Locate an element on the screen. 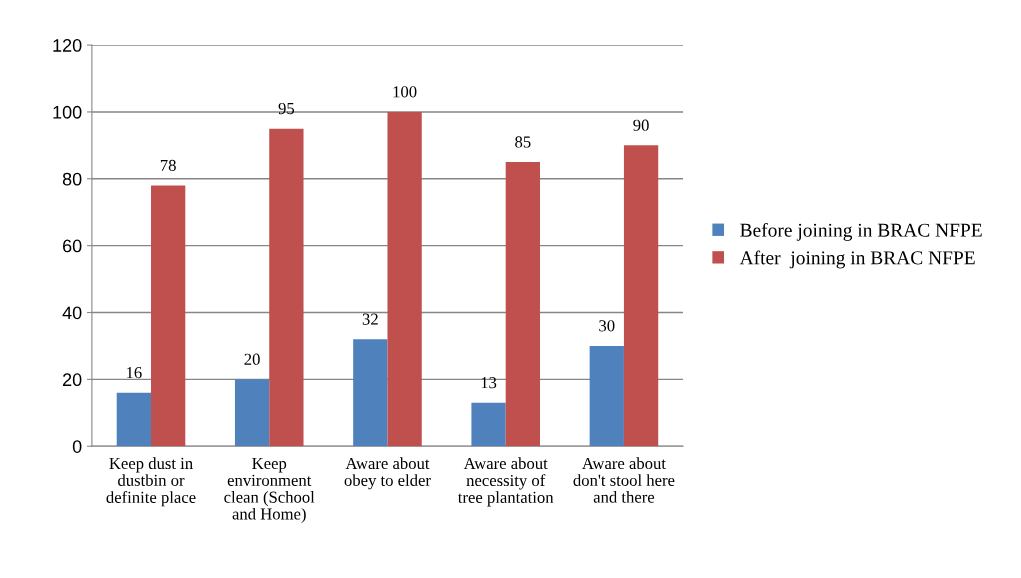 This screenshot has height=578, width=1021. y-tick-label: 0 is located at coordinates (77, 446).